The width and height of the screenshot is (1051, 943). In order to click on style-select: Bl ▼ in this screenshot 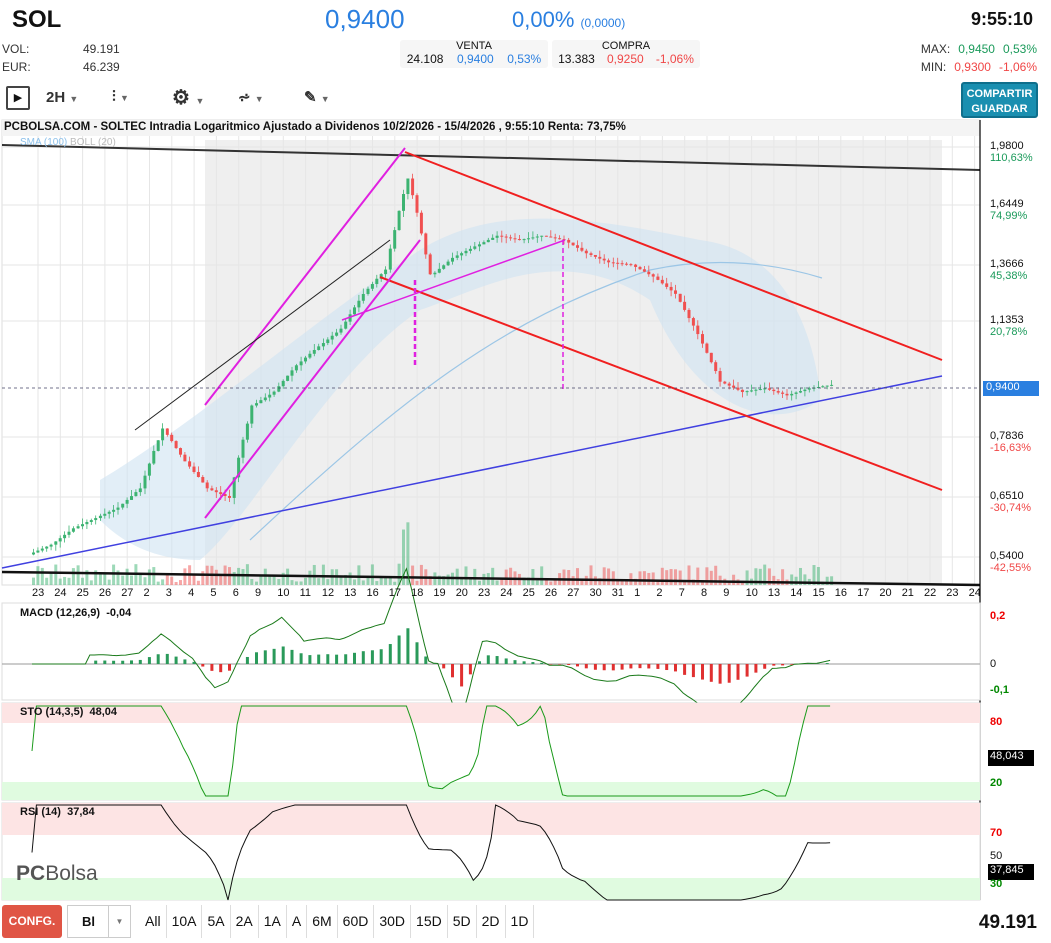, I will do `click(99, 921)`.